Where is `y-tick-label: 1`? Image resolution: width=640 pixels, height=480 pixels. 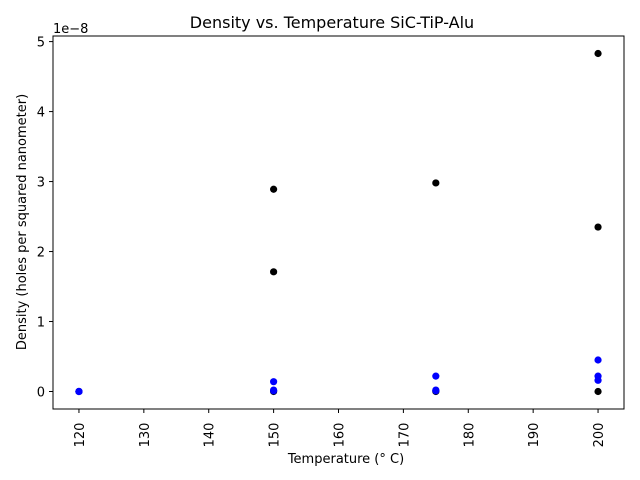 y-tick-label: 1 is located at coordinates (41, 323).